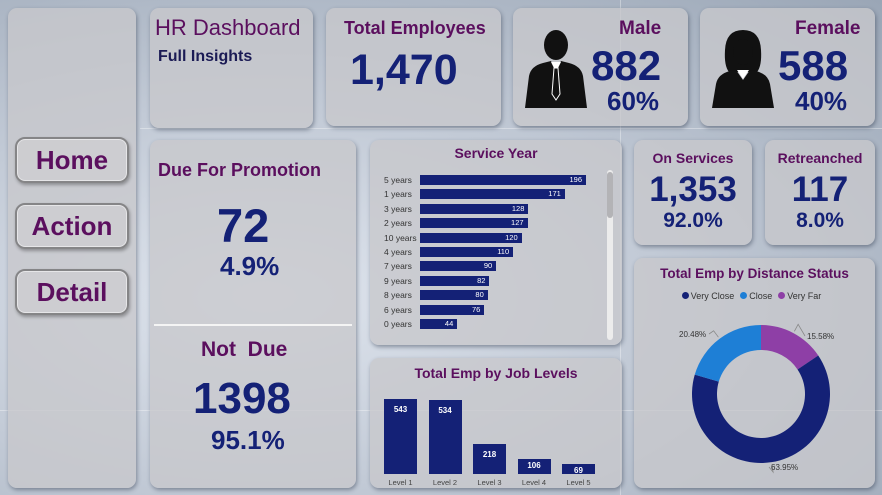 This screenshot has height=495, width=882. Describe the element at coordinates (400, 436) in the screenshot. I see `job-level-bar: 543` at that location.